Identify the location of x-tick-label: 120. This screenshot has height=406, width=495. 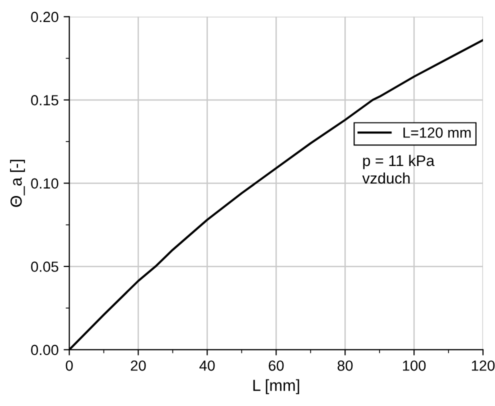
(483, 365).